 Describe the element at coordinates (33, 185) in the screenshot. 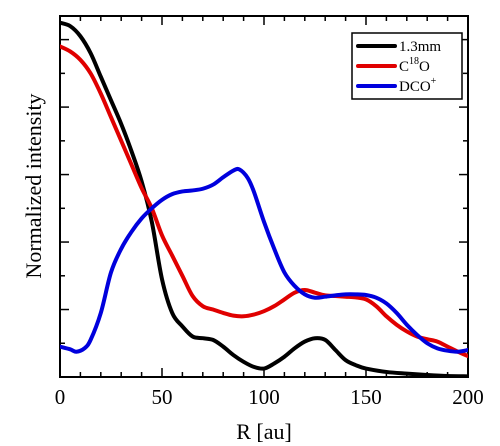

I see `y-axis-label: Normalized intensity` at that location.